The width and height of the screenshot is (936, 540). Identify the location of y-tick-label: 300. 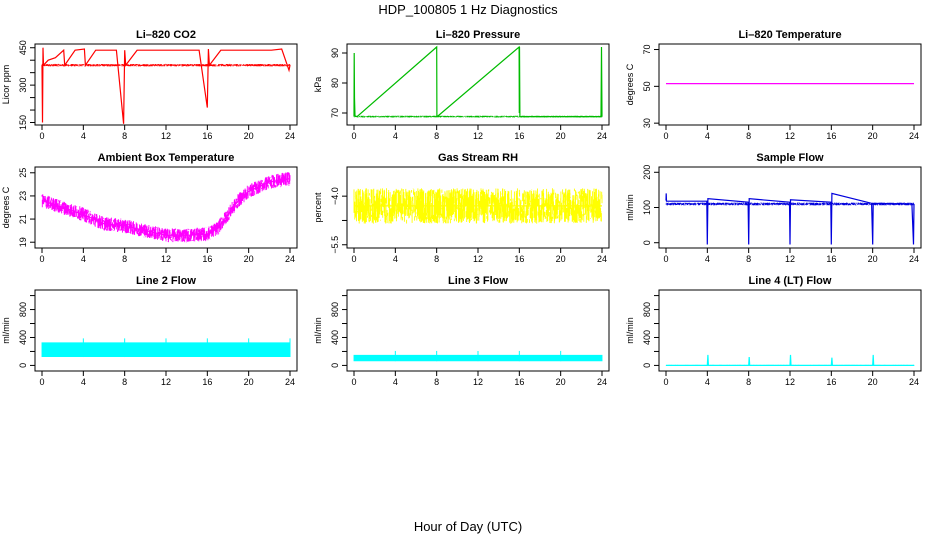
(23, 85).